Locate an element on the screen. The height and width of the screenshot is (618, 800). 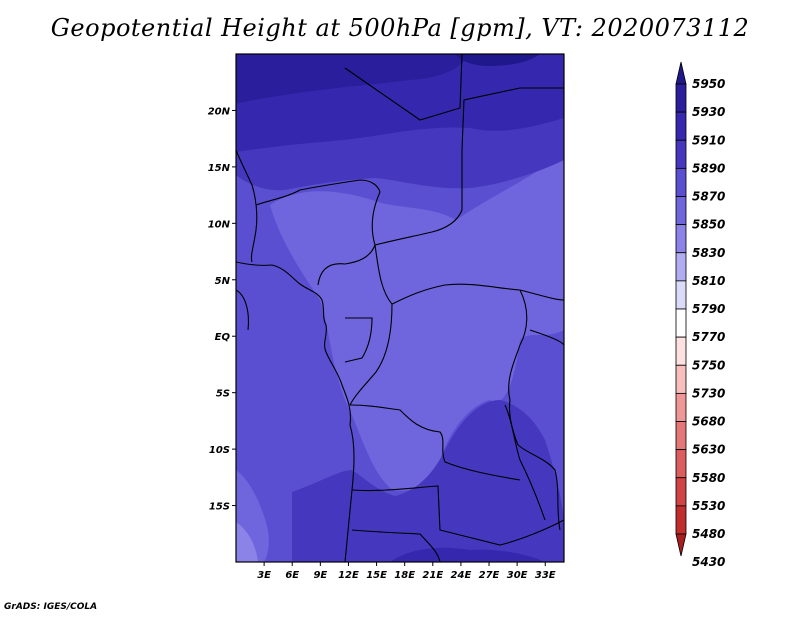
lake-victoria is located at coordinates (546, 337).